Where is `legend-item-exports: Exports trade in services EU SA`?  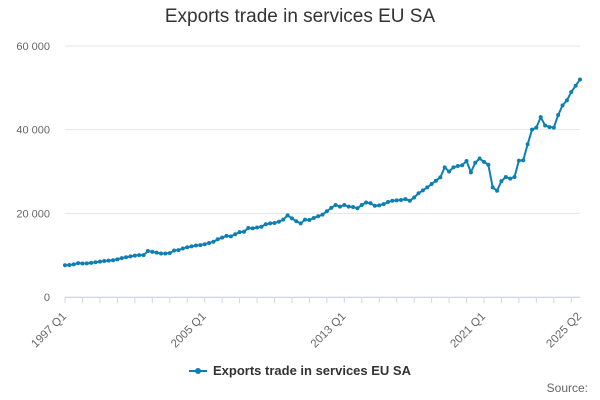
legend-item-exports: Exports trade in services EU SA is located at coordinates (300, 370).